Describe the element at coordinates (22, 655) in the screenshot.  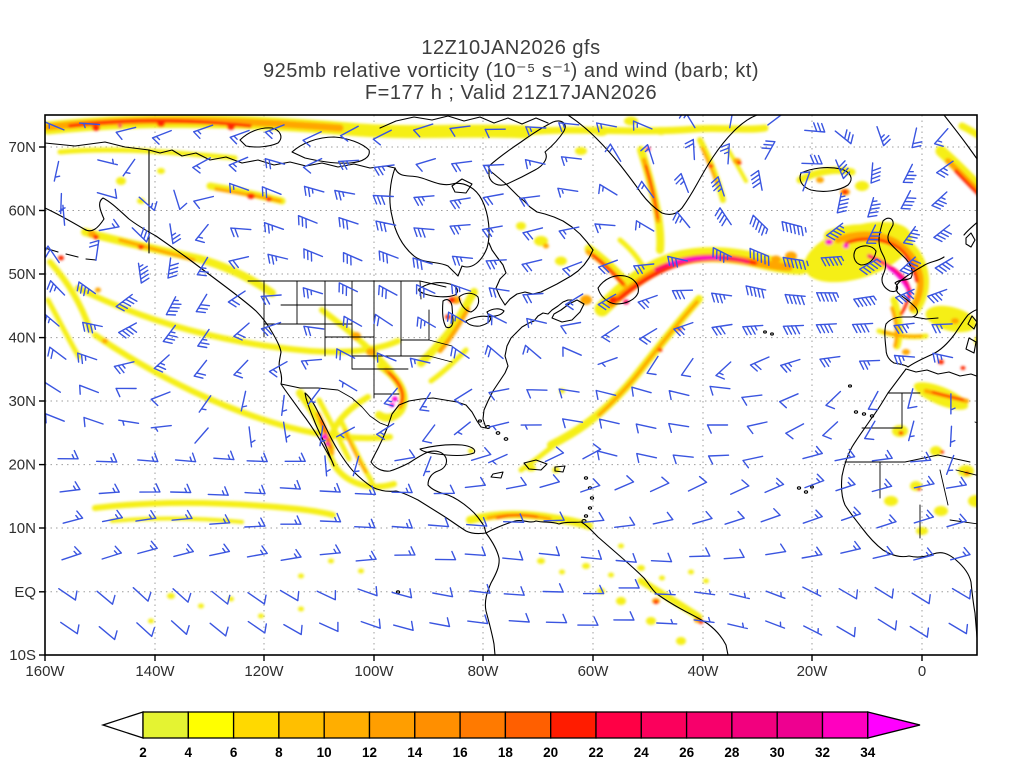
I see `y-tick-label: 10S` at that location.